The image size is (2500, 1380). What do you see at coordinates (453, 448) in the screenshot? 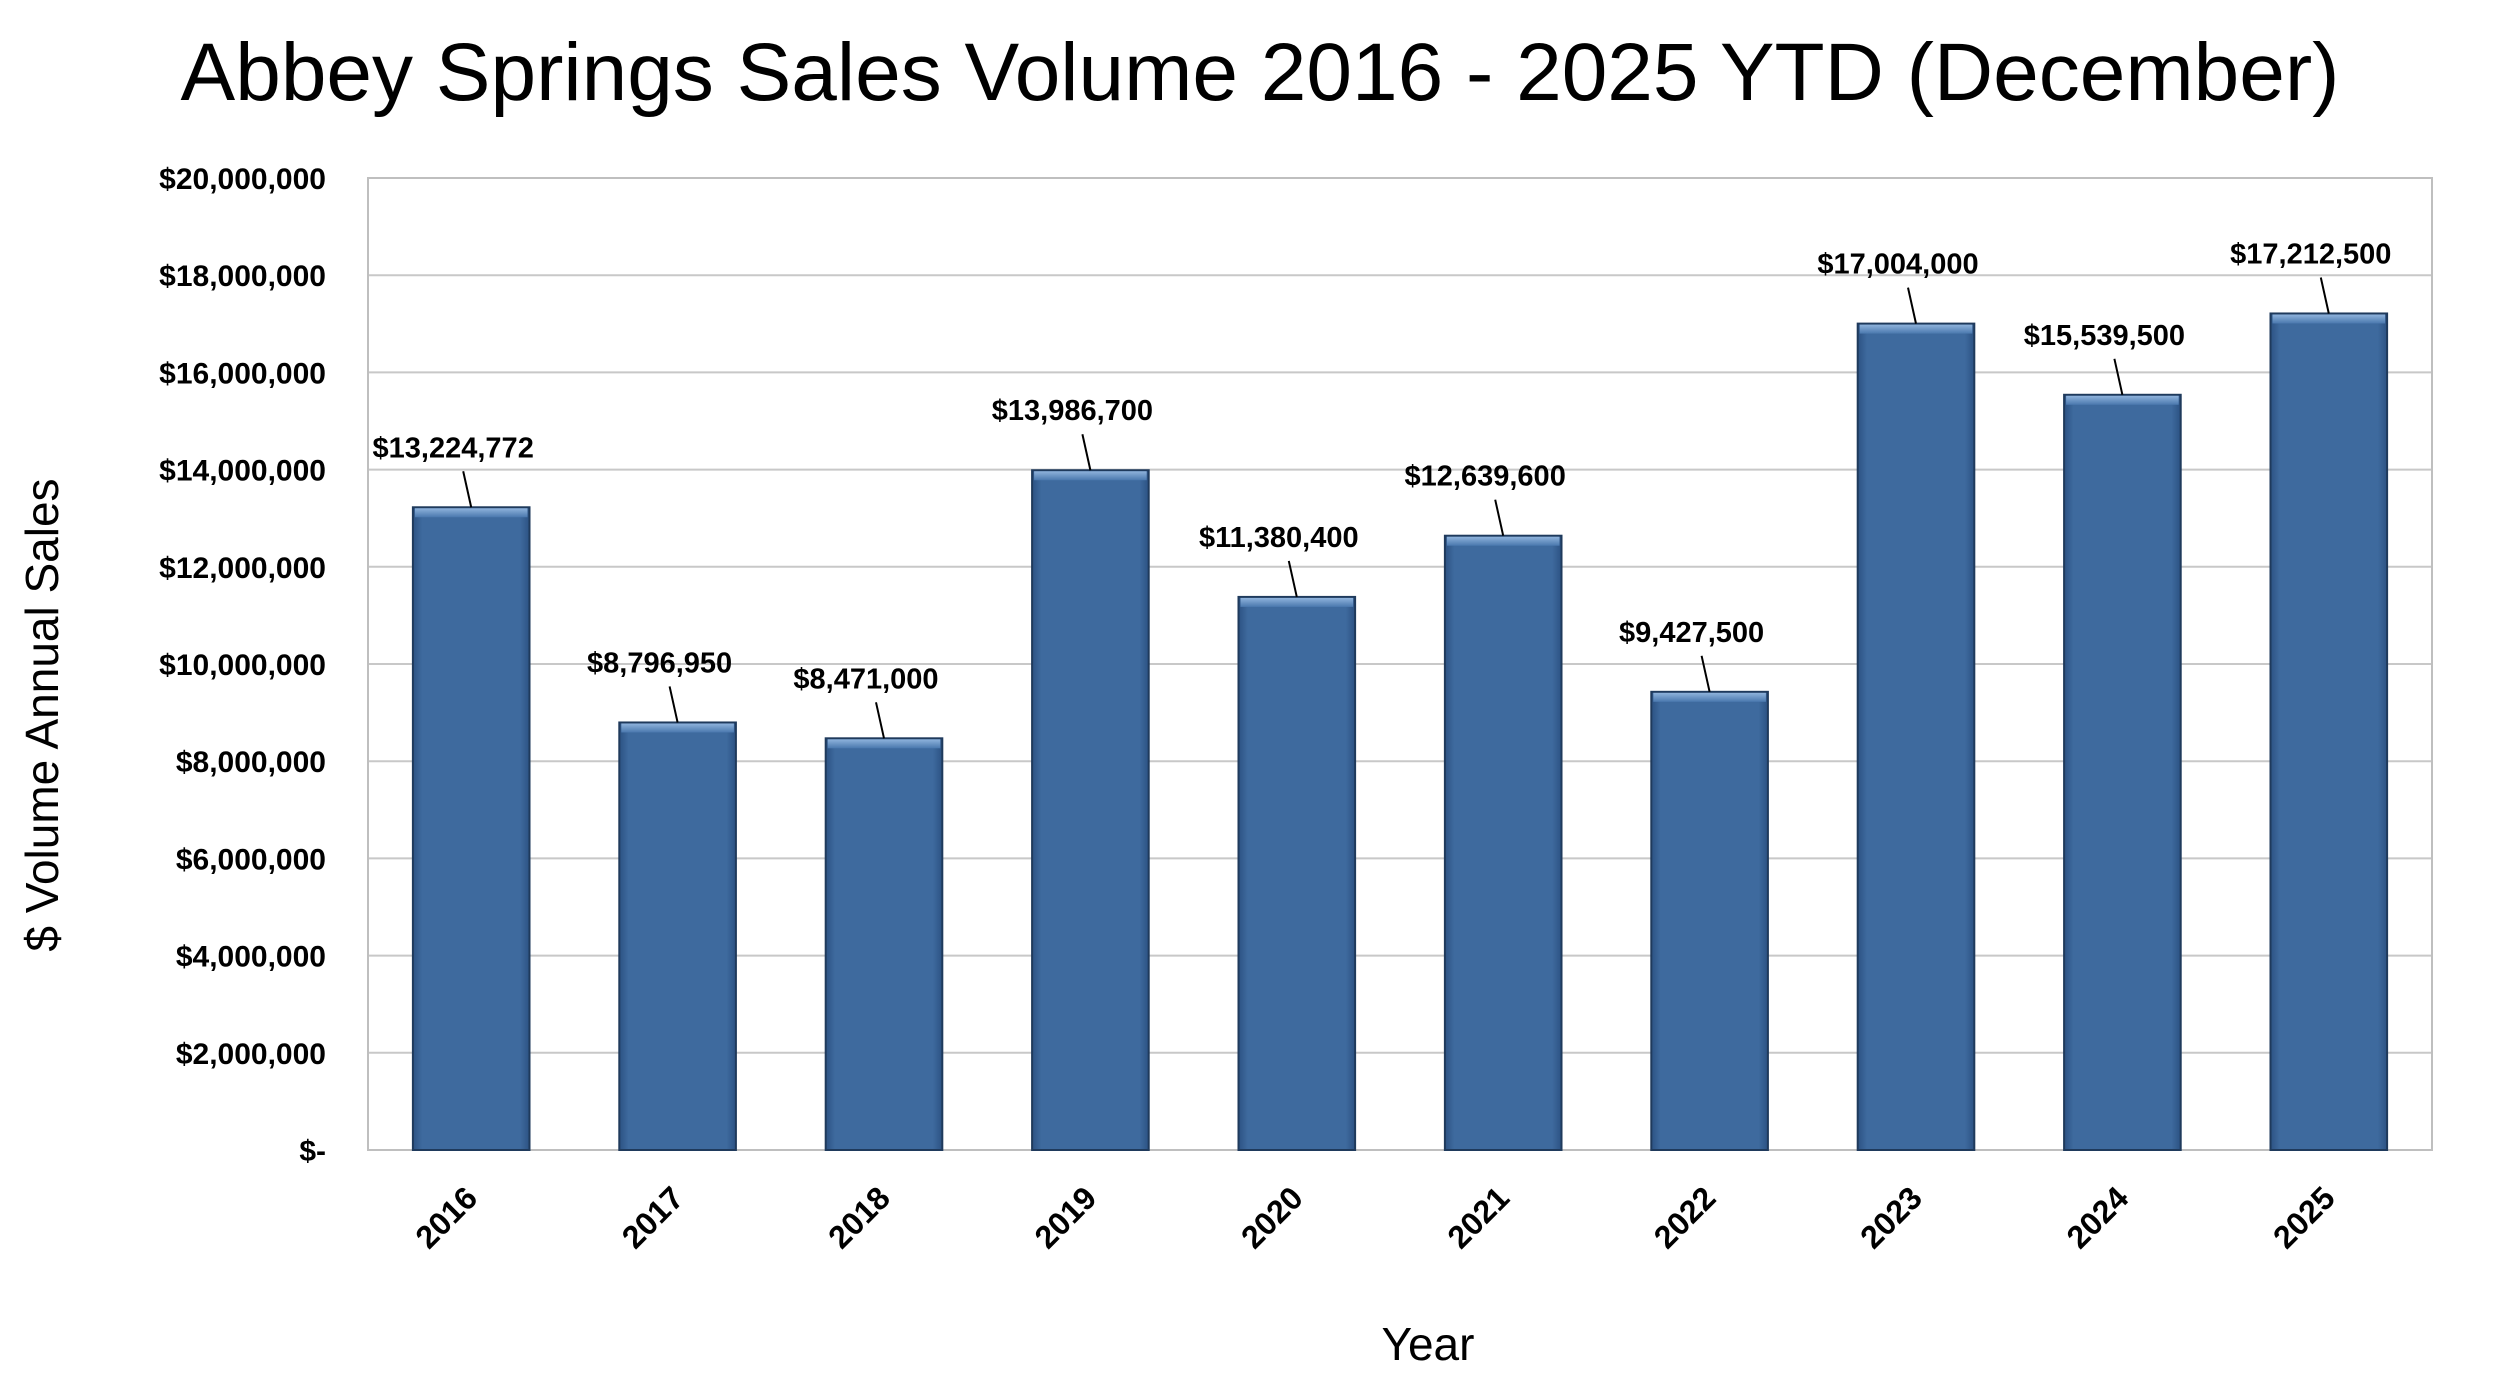
I see `data-label: $13,224,772` at bounding box center [453, 448].